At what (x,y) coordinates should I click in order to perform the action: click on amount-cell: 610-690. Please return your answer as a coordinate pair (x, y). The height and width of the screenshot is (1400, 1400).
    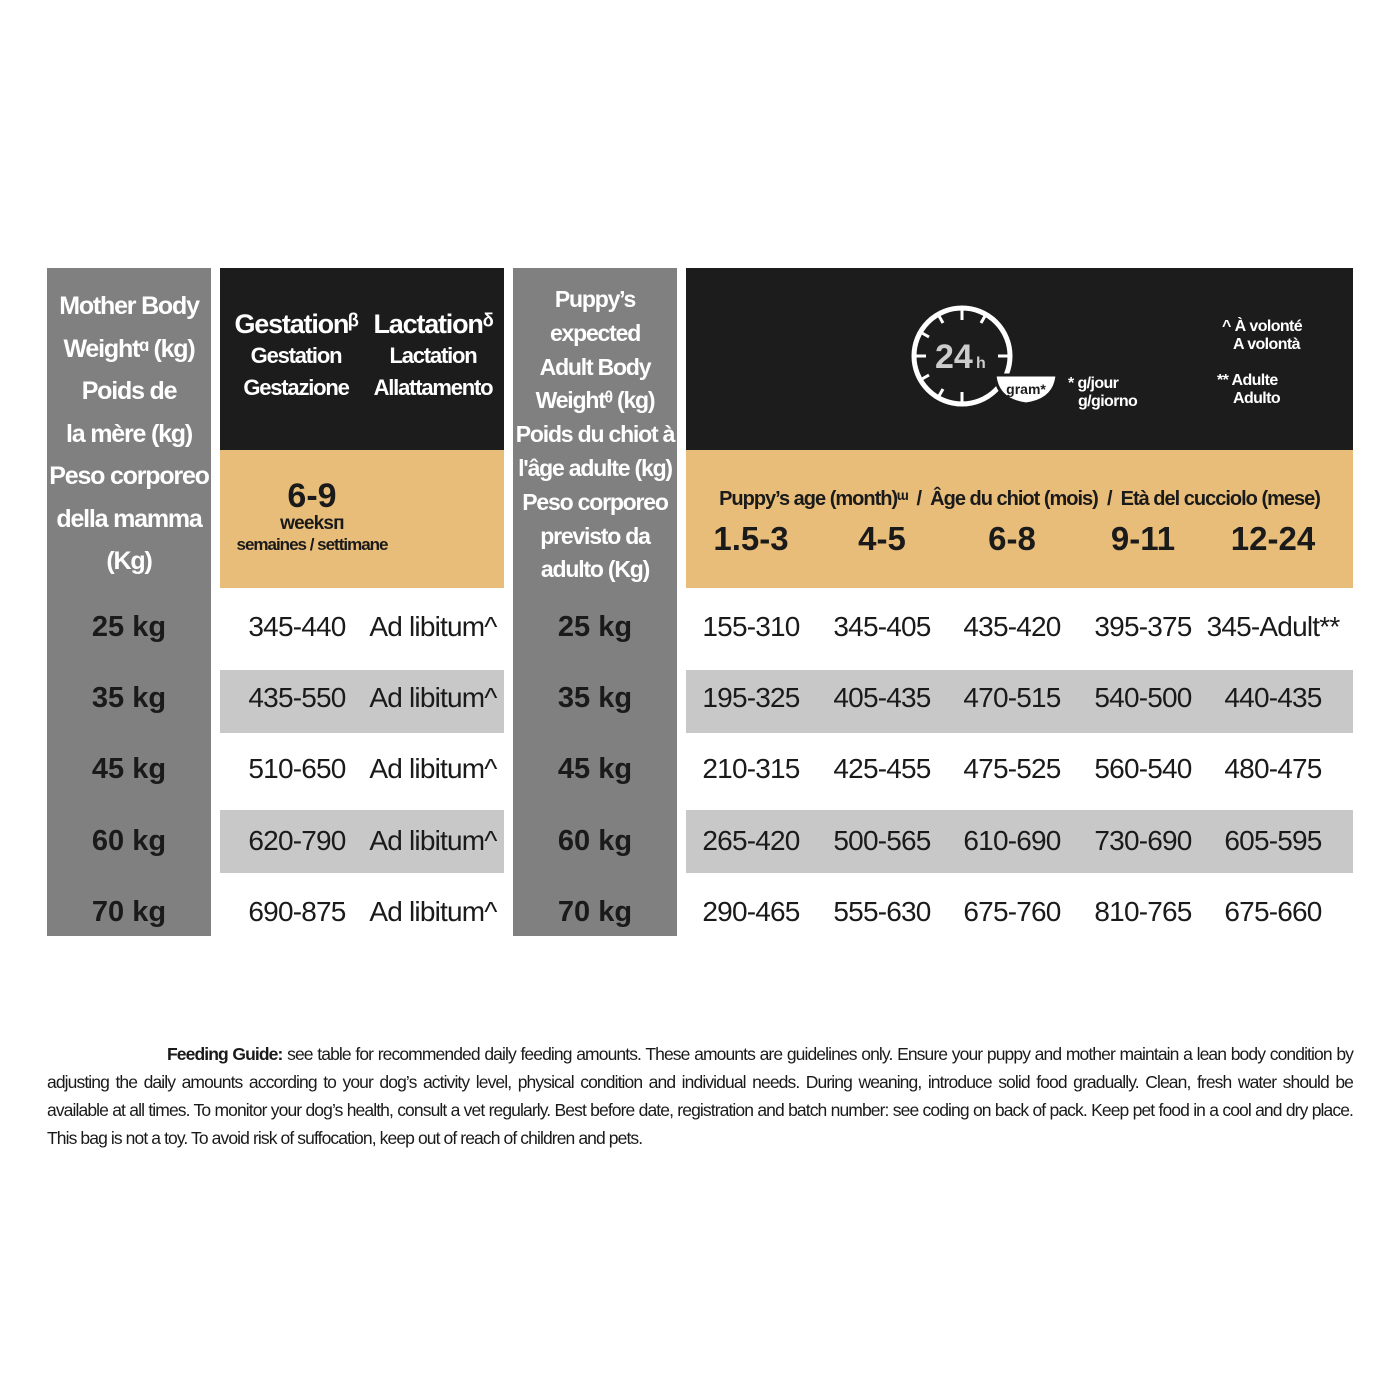
    Looking at the image, I should click on (1012, 840).